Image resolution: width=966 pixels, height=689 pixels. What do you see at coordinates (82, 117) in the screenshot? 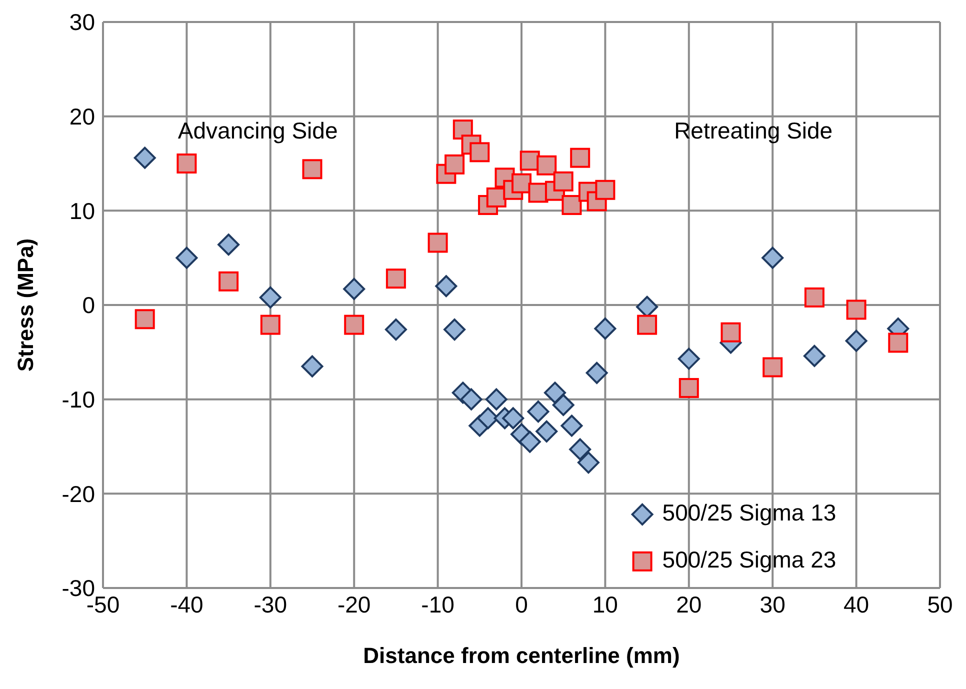
I see `y-tick-label: 20` at bounding box center [82, 117].